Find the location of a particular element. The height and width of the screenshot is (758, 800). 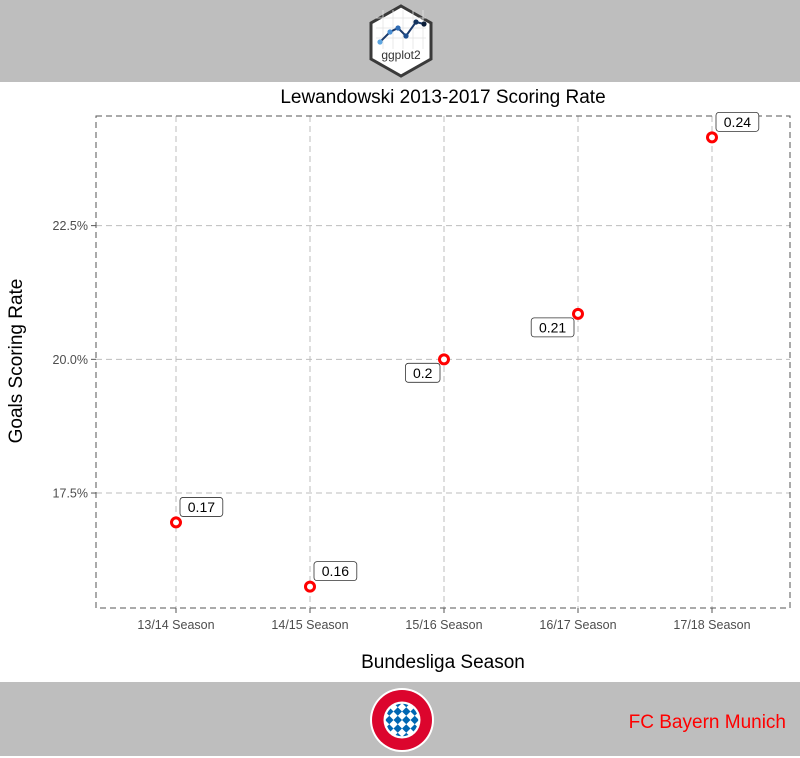

x-tick-label: 14/15 Season is located at coordinates (309, 625).